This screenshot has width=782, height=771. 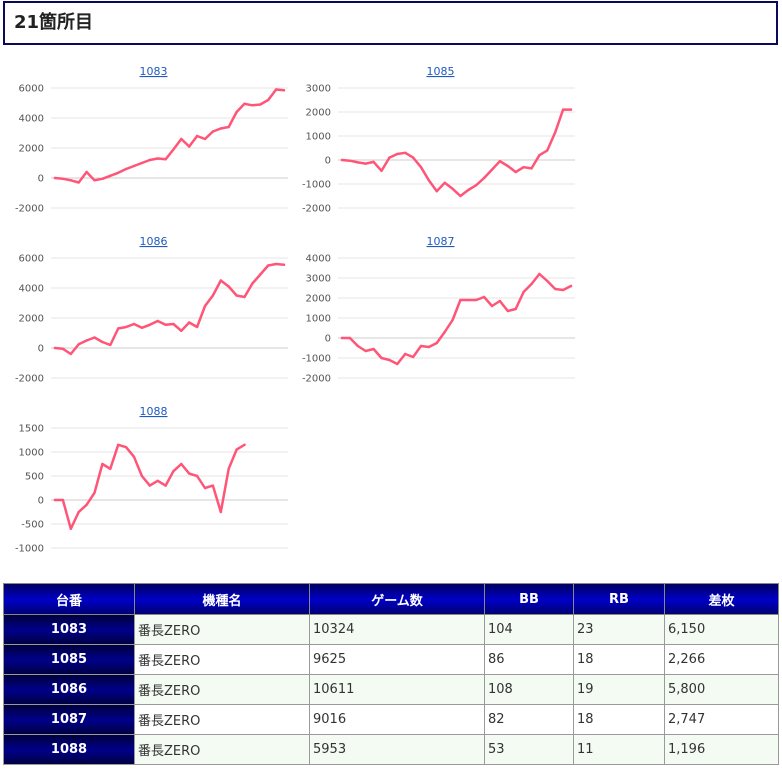 I want to click on col-header-model: 機種名, so click(x=222, y=599).